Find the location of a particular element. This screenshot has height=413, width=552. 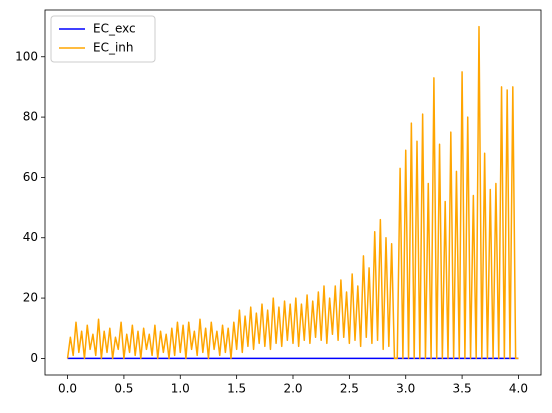

x-tick-label: 2.0 is located at coordinates (292, 389).